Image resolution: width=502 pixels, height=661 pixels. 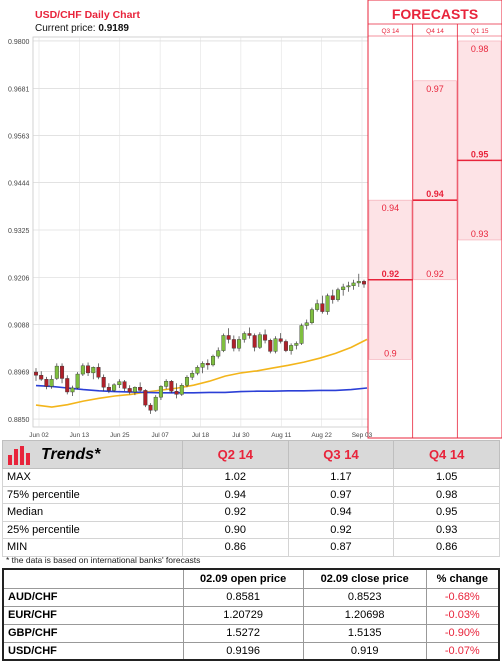 I want to click on price-col-open: 02.09 open price, so click(x=243, y=578).